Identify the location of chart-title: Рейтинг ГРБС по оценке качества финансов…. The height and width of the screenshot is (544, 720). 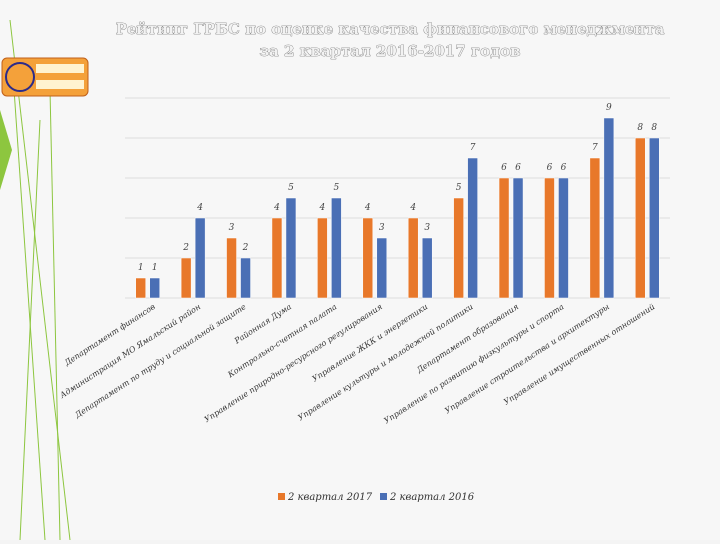
(390, 29).